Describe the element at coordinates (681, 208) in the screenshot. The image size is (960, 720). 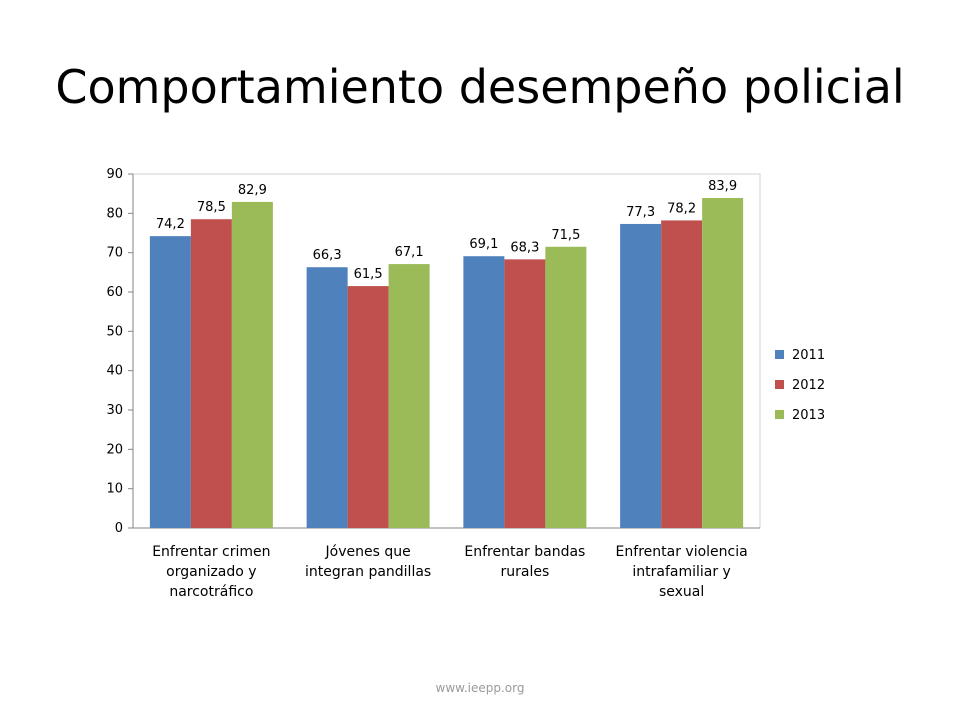
I see `data-label: 78,2` at that location.